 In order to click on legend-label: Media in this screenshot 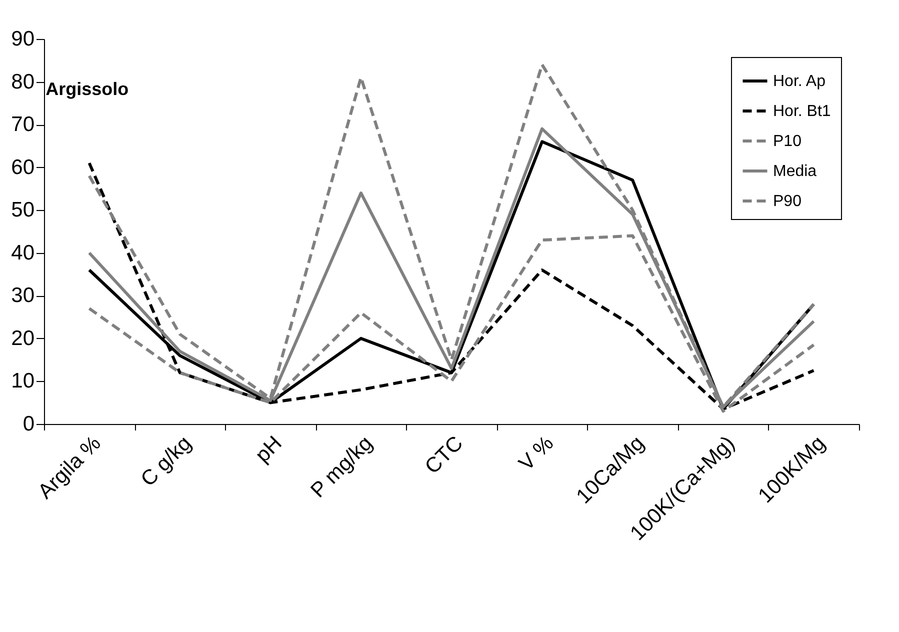, I will do `click(795, 171)`.